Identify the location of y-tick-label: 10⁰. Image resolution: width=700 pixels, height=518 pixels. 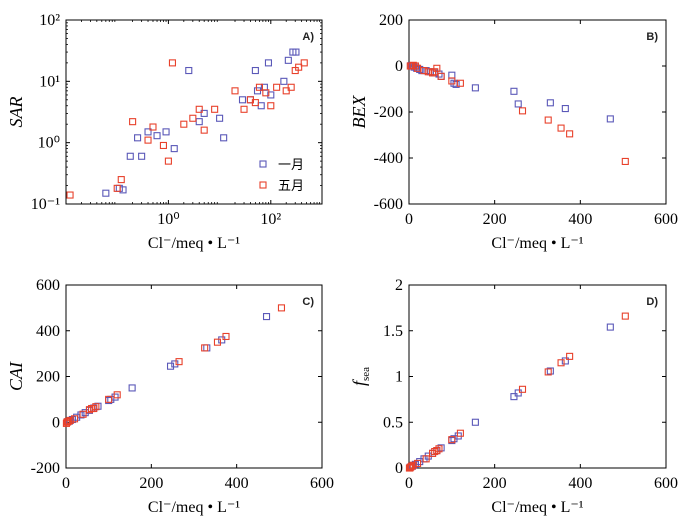
(49, 143).